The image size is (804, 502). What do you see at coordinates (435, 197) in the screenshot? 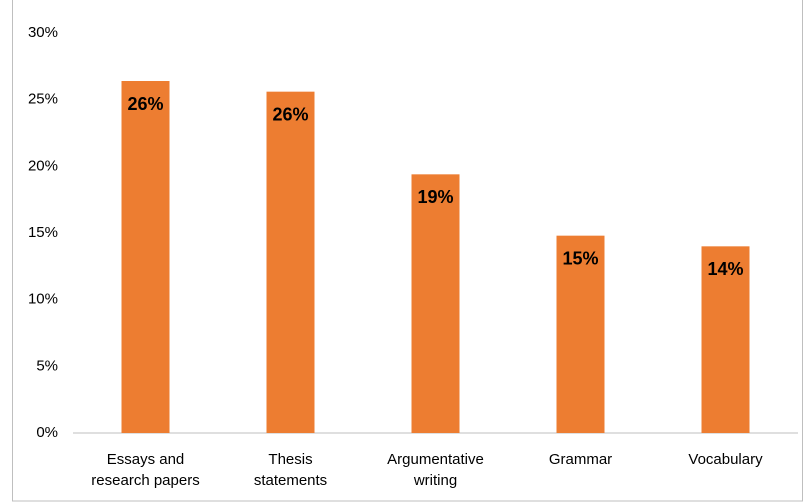
I see `data-label: 19%` at bounding box center [435, 197].